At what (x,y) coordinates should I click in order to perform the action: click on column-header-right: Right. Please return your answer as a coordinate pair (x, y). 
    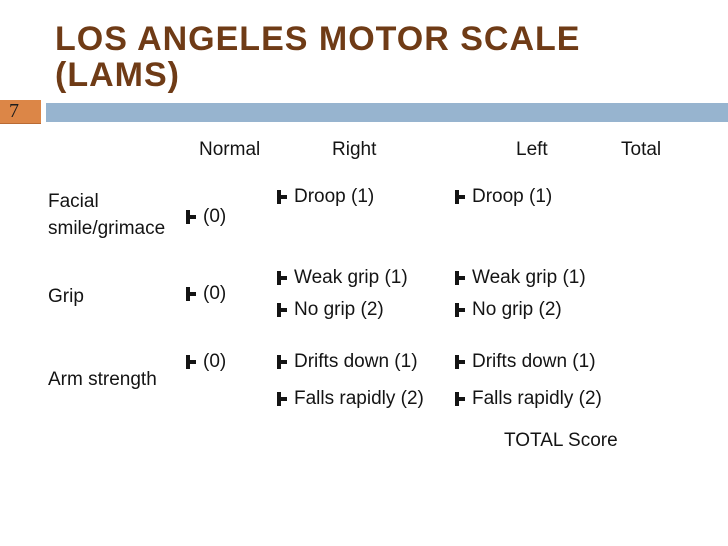
    Looking at the image, I should click on (354, 149).